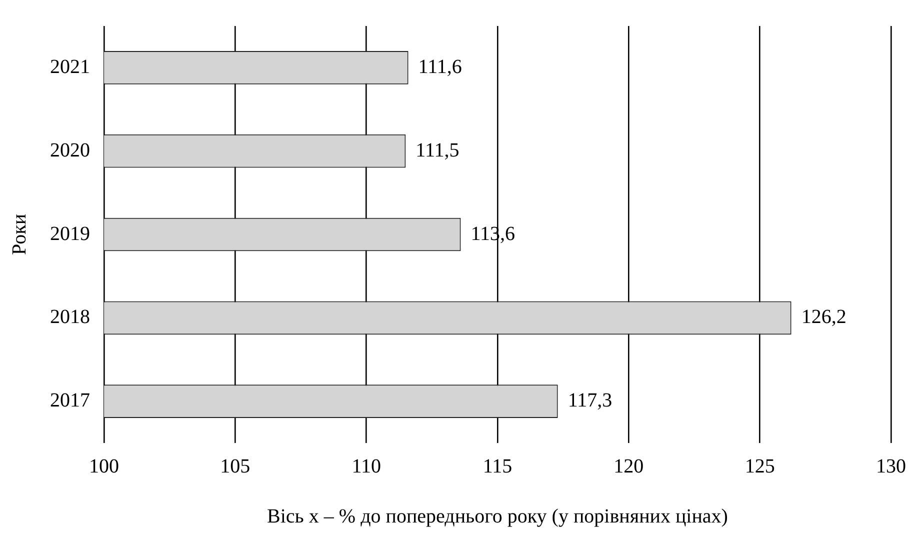 The image size is (918, 539). What do you see at coordinates (70, 150) in the screenshot?
I see `y-tick-label: 2020` at bounding box center [70, 150].